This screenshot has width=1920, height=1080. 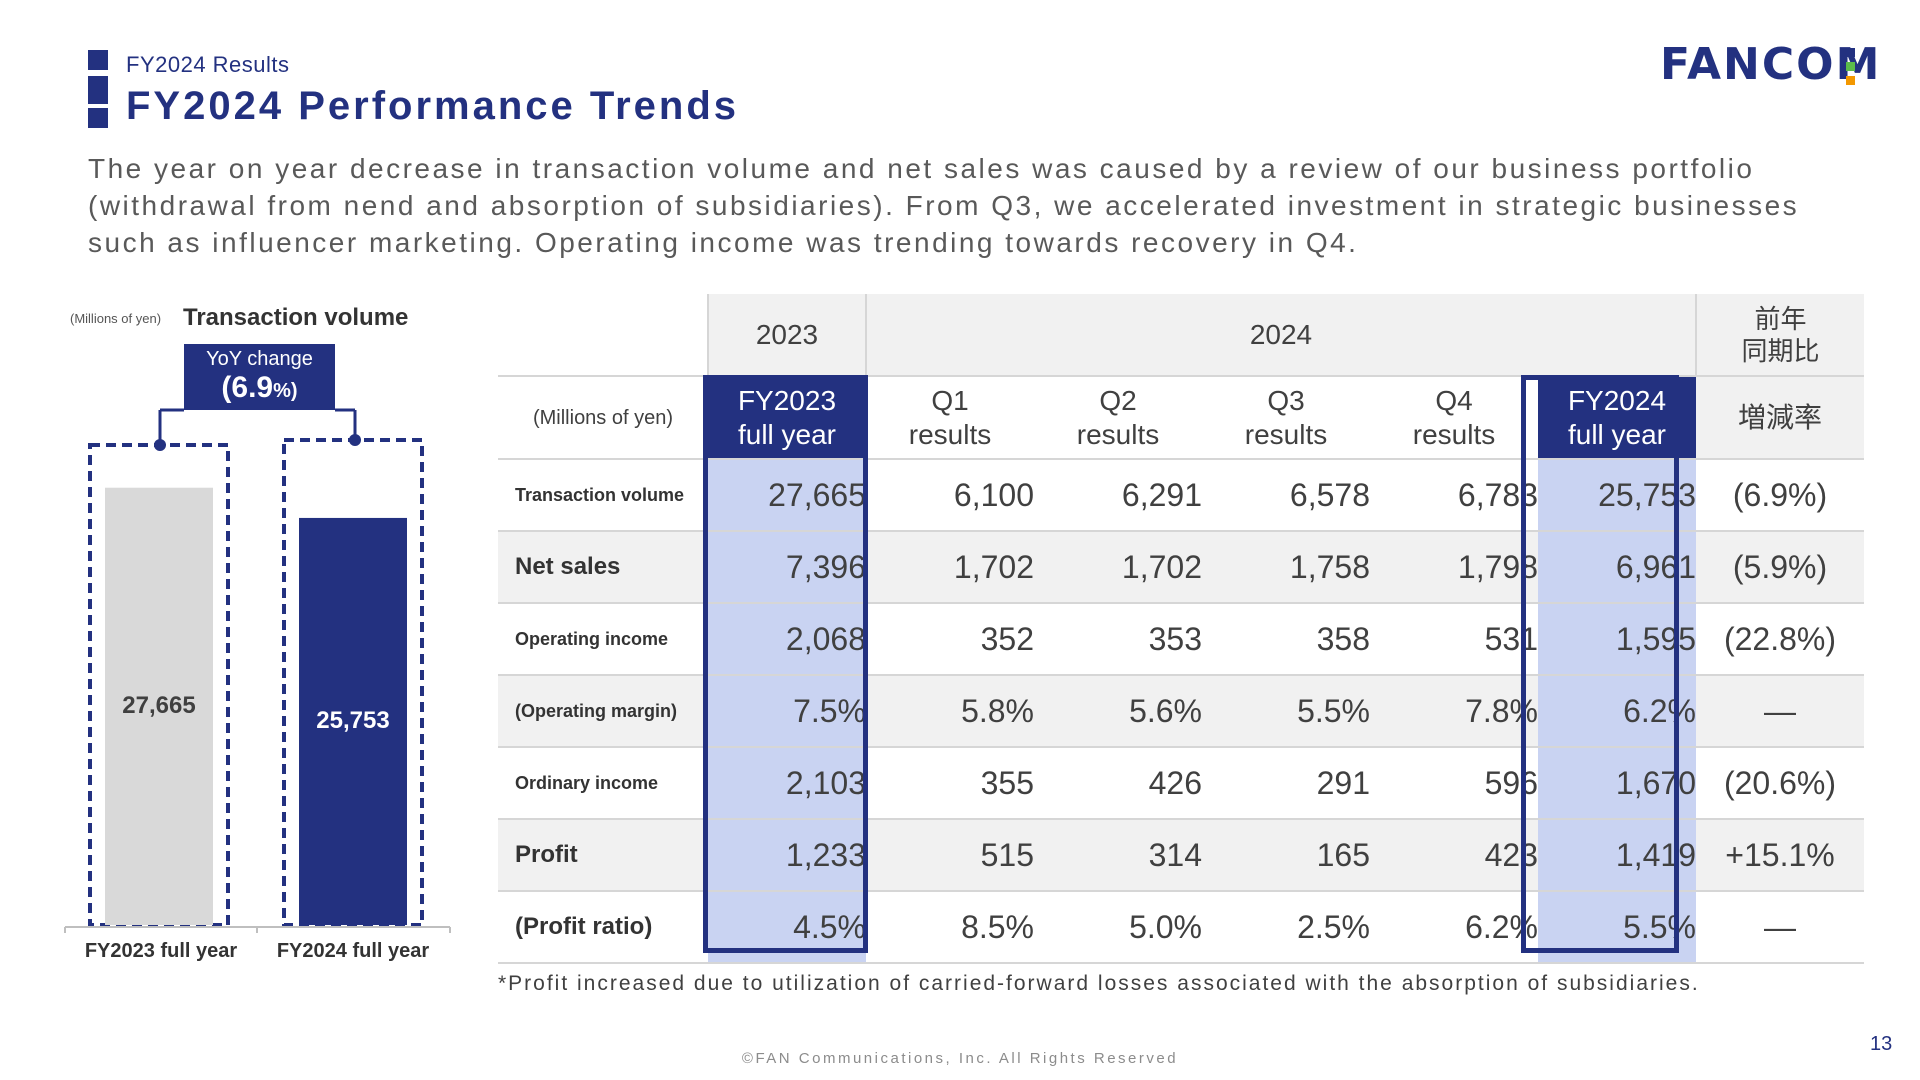 I want to click on table-cell: 352, so click(x=950, y=639).